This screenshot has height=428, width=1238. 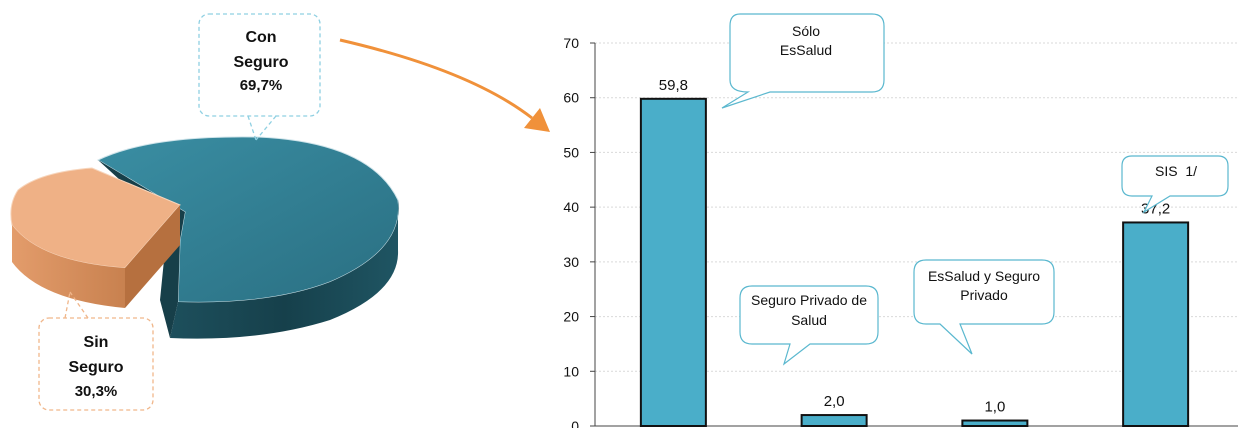 I want to click on callout-sis-line1: SIS 1/, so click(x=1176, y=171).